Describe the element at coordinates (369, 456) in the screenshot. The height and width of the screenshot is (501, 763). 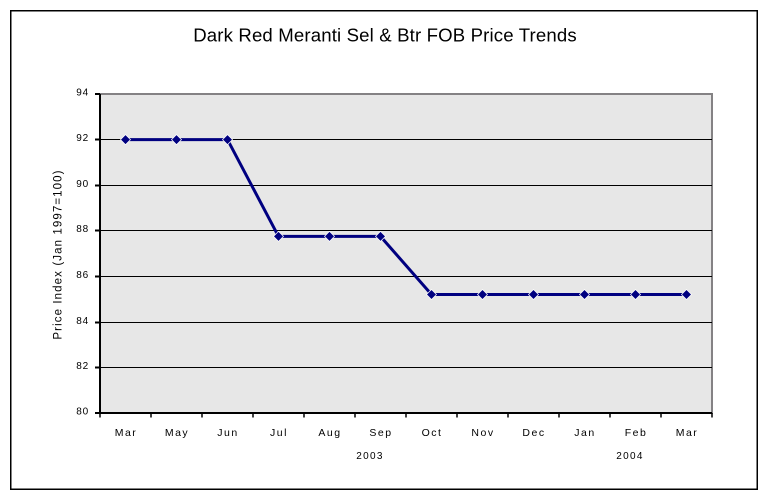
I see `svg-text: 2003` at that location.